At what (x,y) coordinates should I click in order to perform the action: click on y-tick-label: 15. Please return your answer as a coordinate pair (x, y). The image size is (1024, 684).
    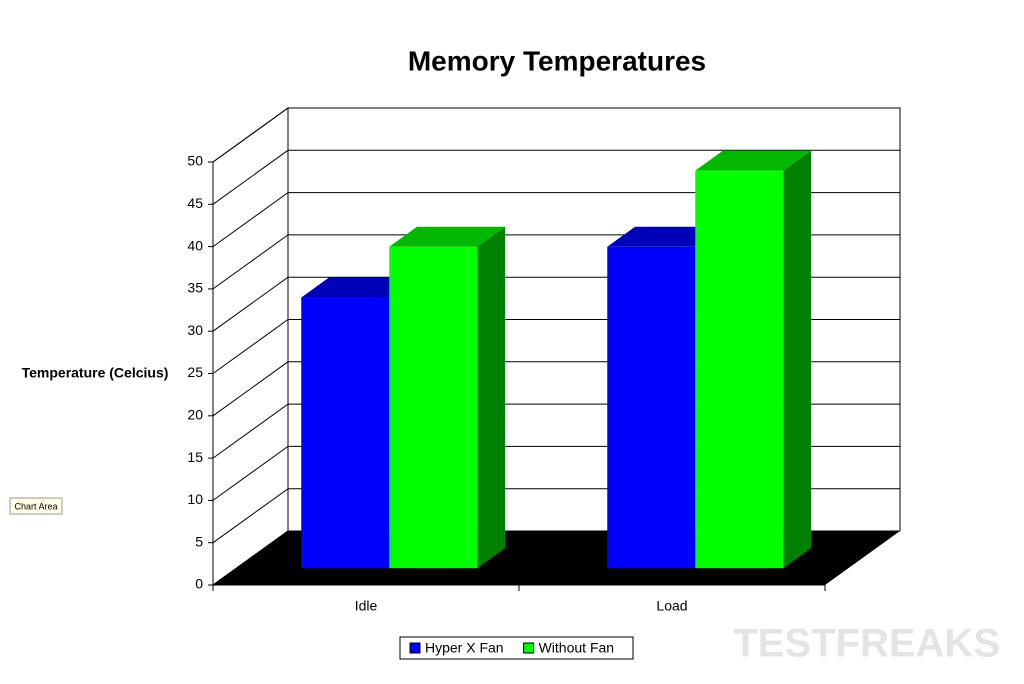
    Looking at the image, I should click on (195, 457).